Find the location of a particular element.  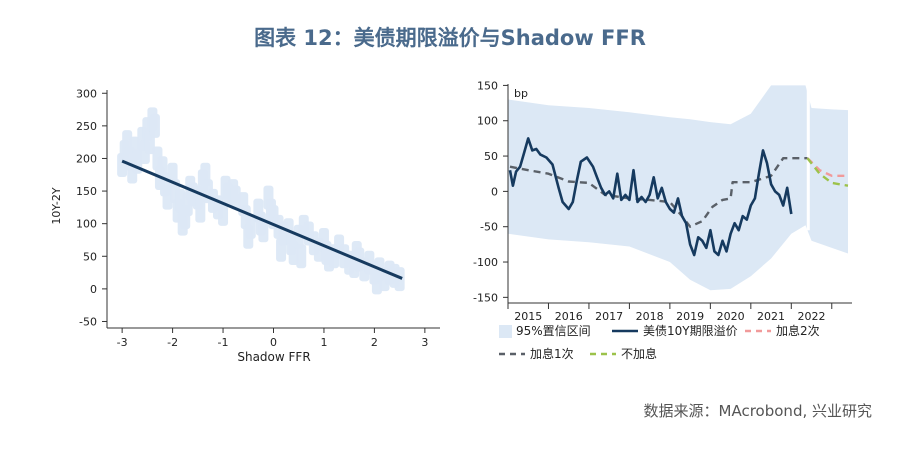

legend-swatch-band is located at coordinates (505, 331).